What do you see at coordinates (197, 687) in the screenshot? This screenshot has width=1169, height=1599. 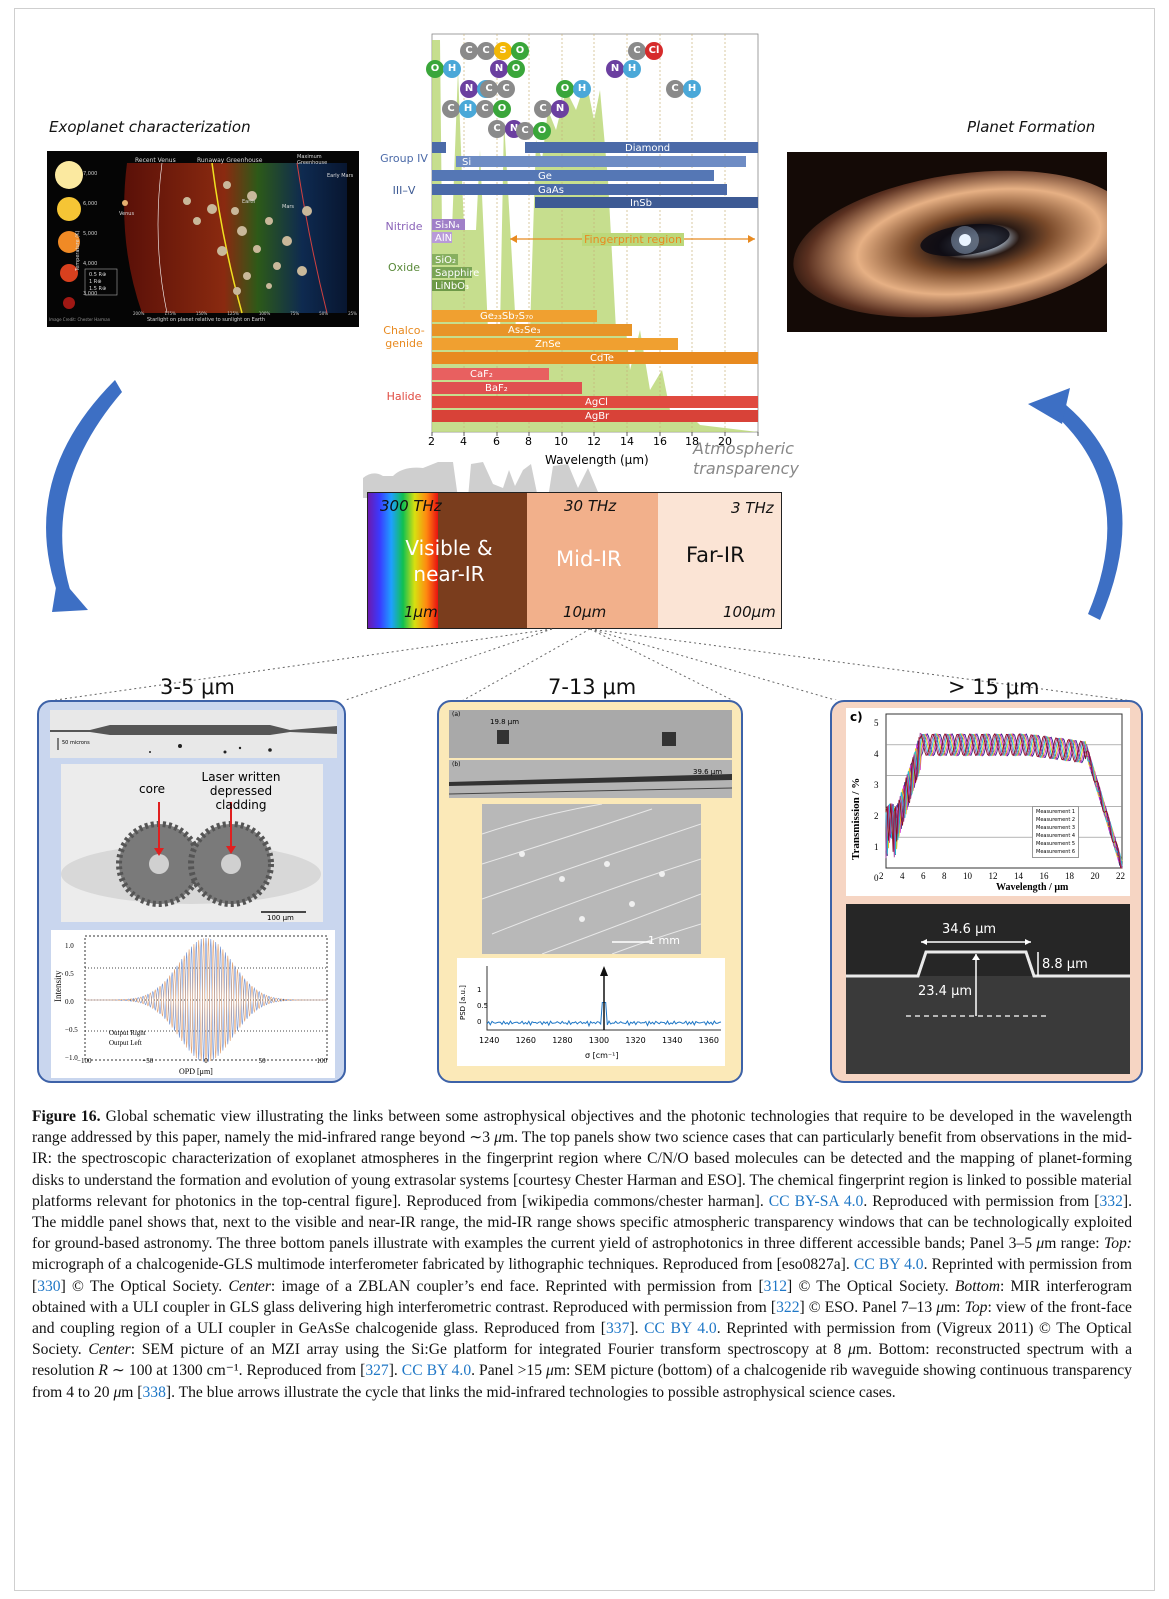 I see `band-title-3-5: 3-5 μm` at bounding box center [197, 687].